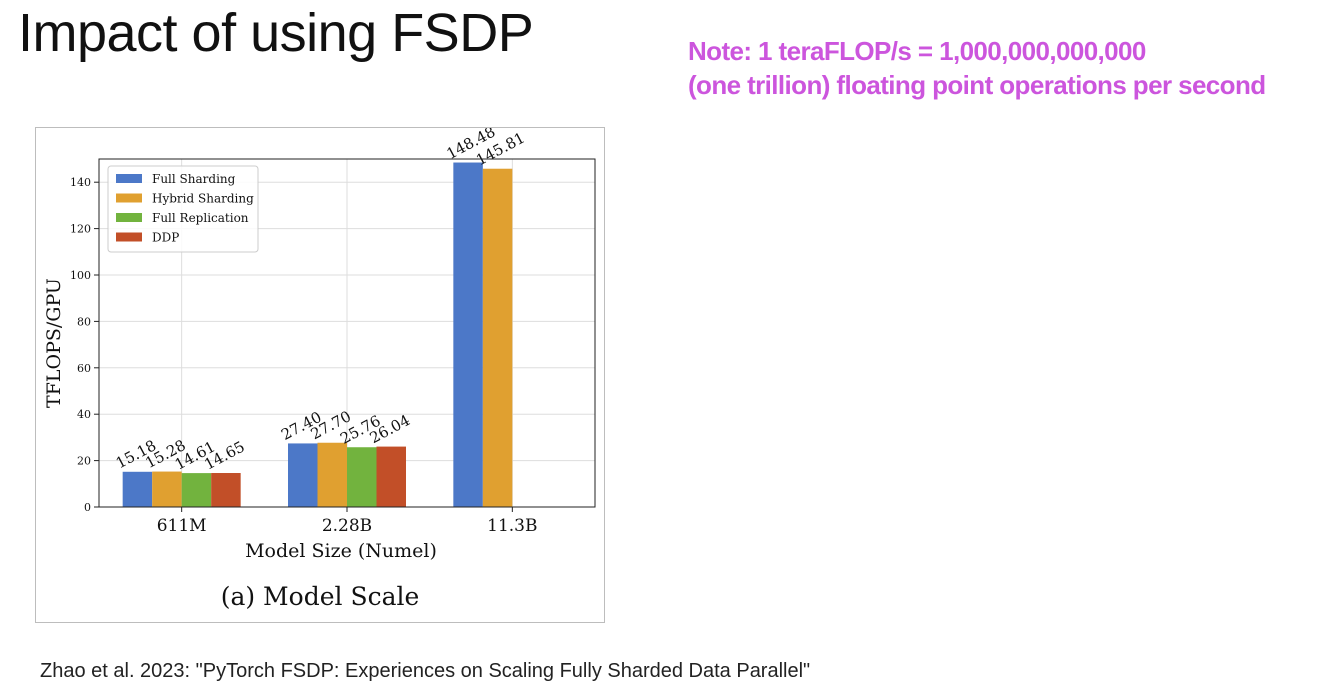 Image resolution: width=1340 pixels, height=683 pixels. What do you see at coordinates (84, 368) in the screenshot?
I see `y-tick-label: 60` at bounding box center [84, 368].